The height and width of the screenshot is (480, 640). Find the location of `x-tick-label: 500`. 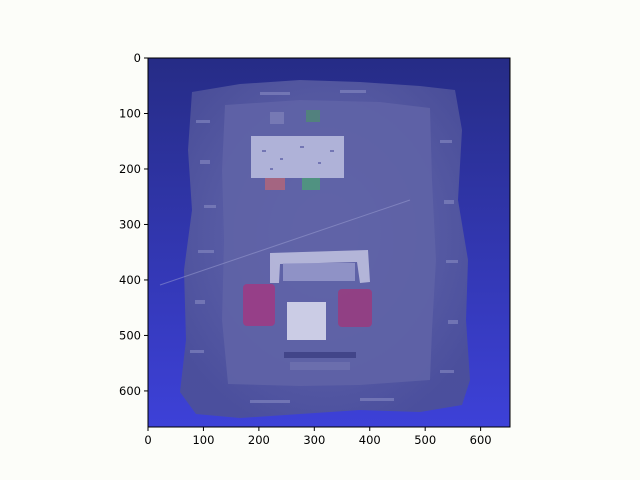

x-tick-label: 500 is located at coordinates (425, 440).